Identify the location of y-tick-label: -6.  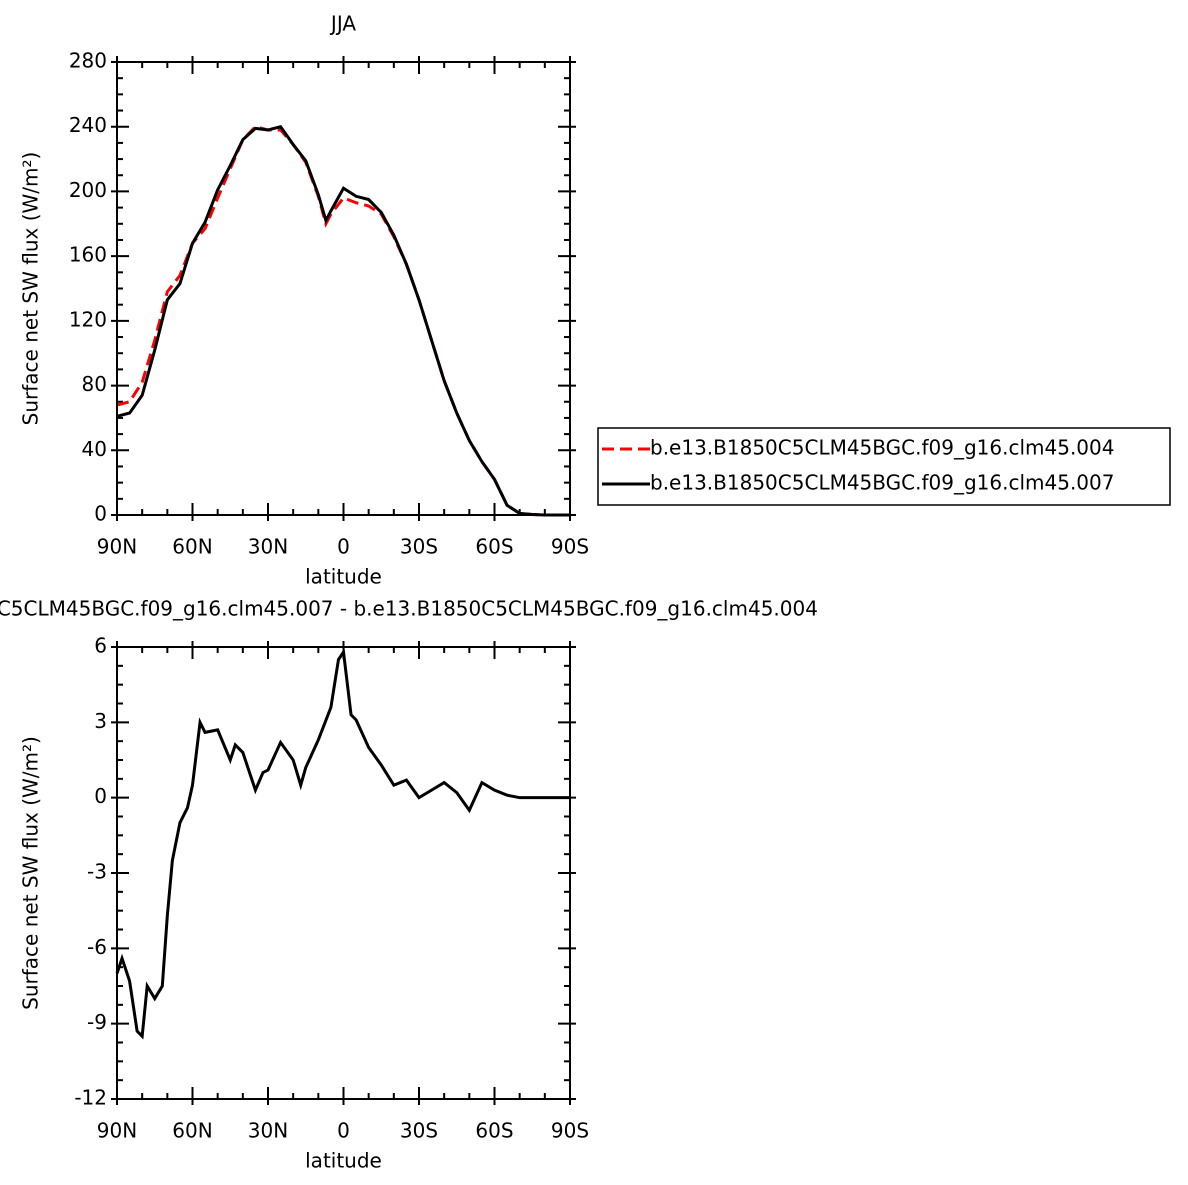
(97, 947).